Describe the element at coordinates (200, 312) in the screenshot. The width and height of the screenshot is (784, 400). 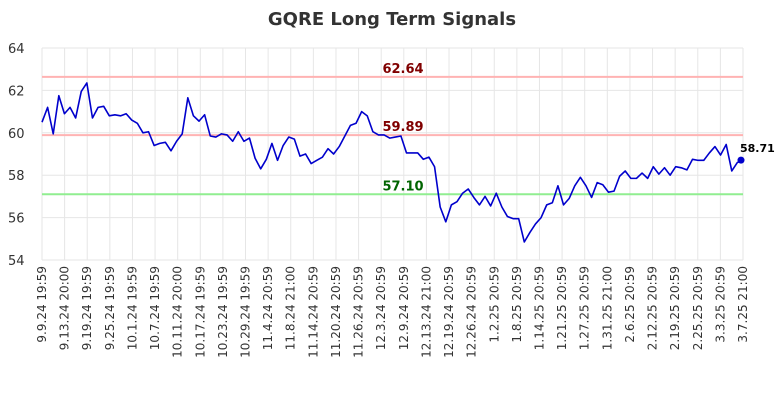
I see `x-tick-label: 10.17.24 19:59` at that location.